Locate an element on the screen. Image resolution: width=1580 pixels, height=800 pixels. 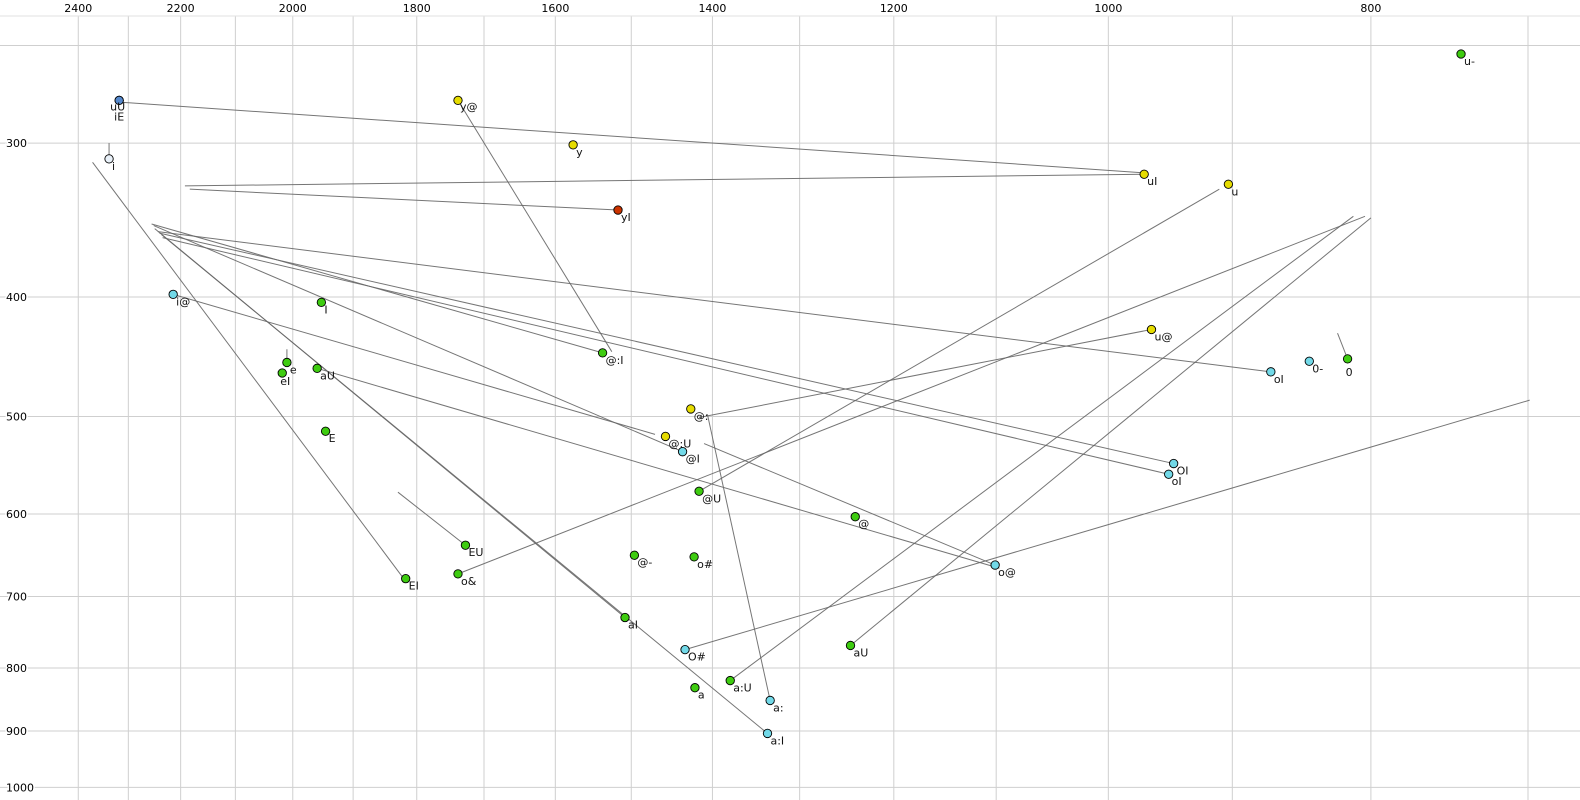
vowel-label: aI is located at coordinates (633, 625).